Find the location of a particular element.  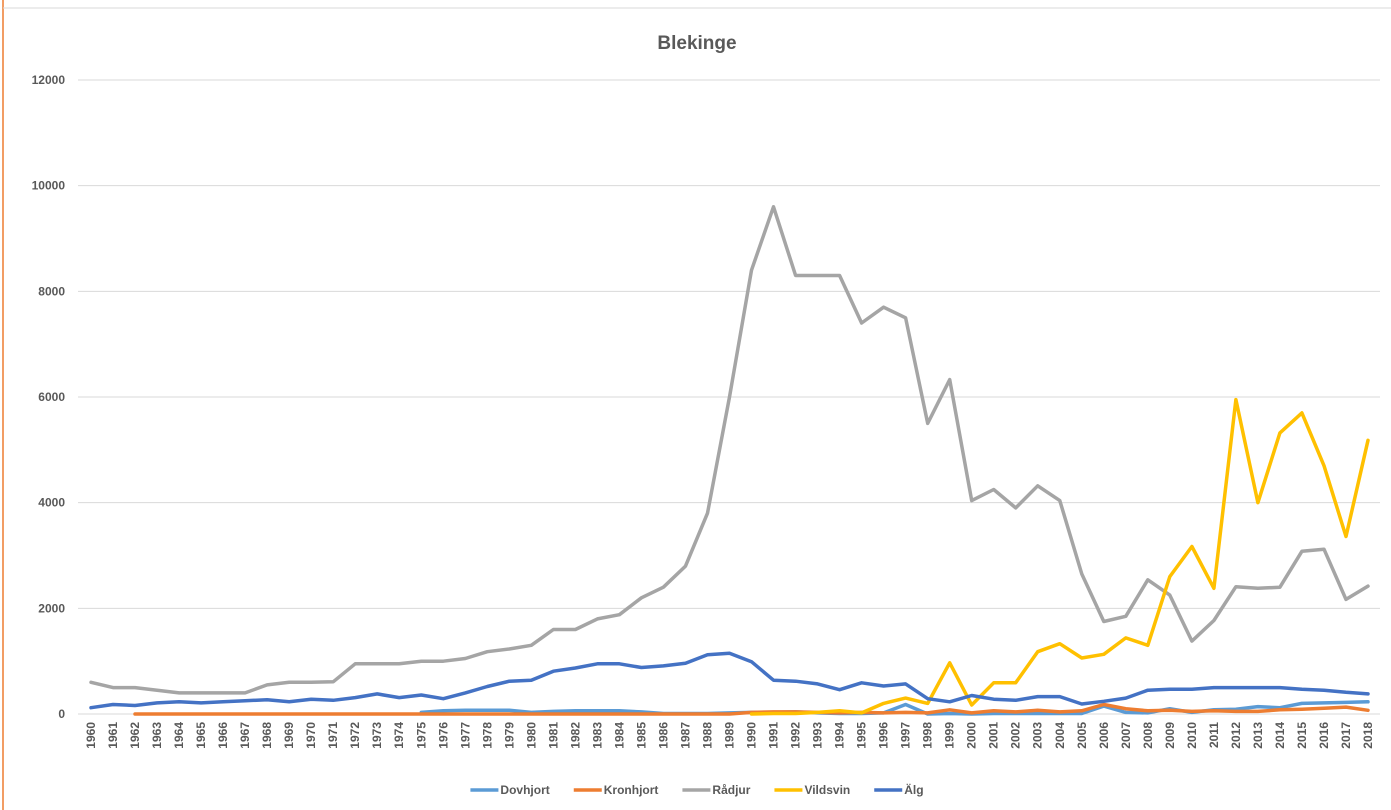

x-tick-label: 1996 is located at coordinates (884, 735).